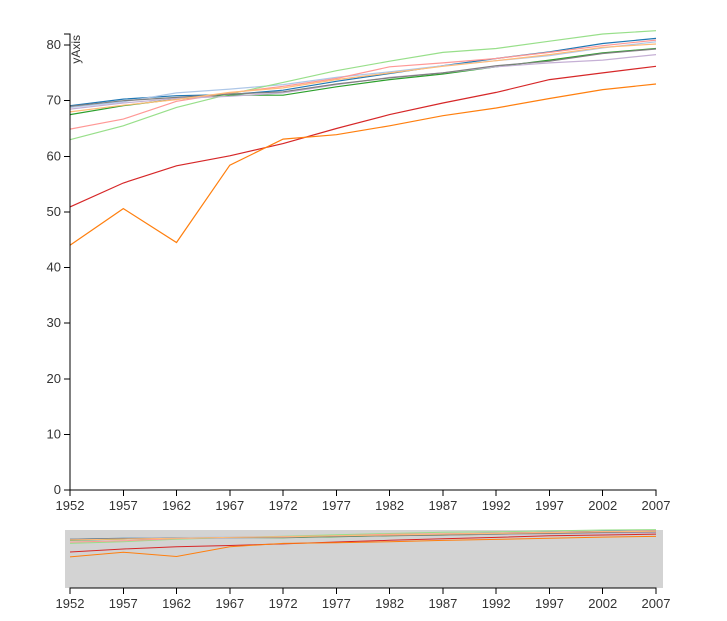 Image resolution: width=727 pixels, height=621 pixels. What do you see at coordinates (54, 211) in the screenshot?
I see `y-tick-label: 50` at bounding box center [54, 211].